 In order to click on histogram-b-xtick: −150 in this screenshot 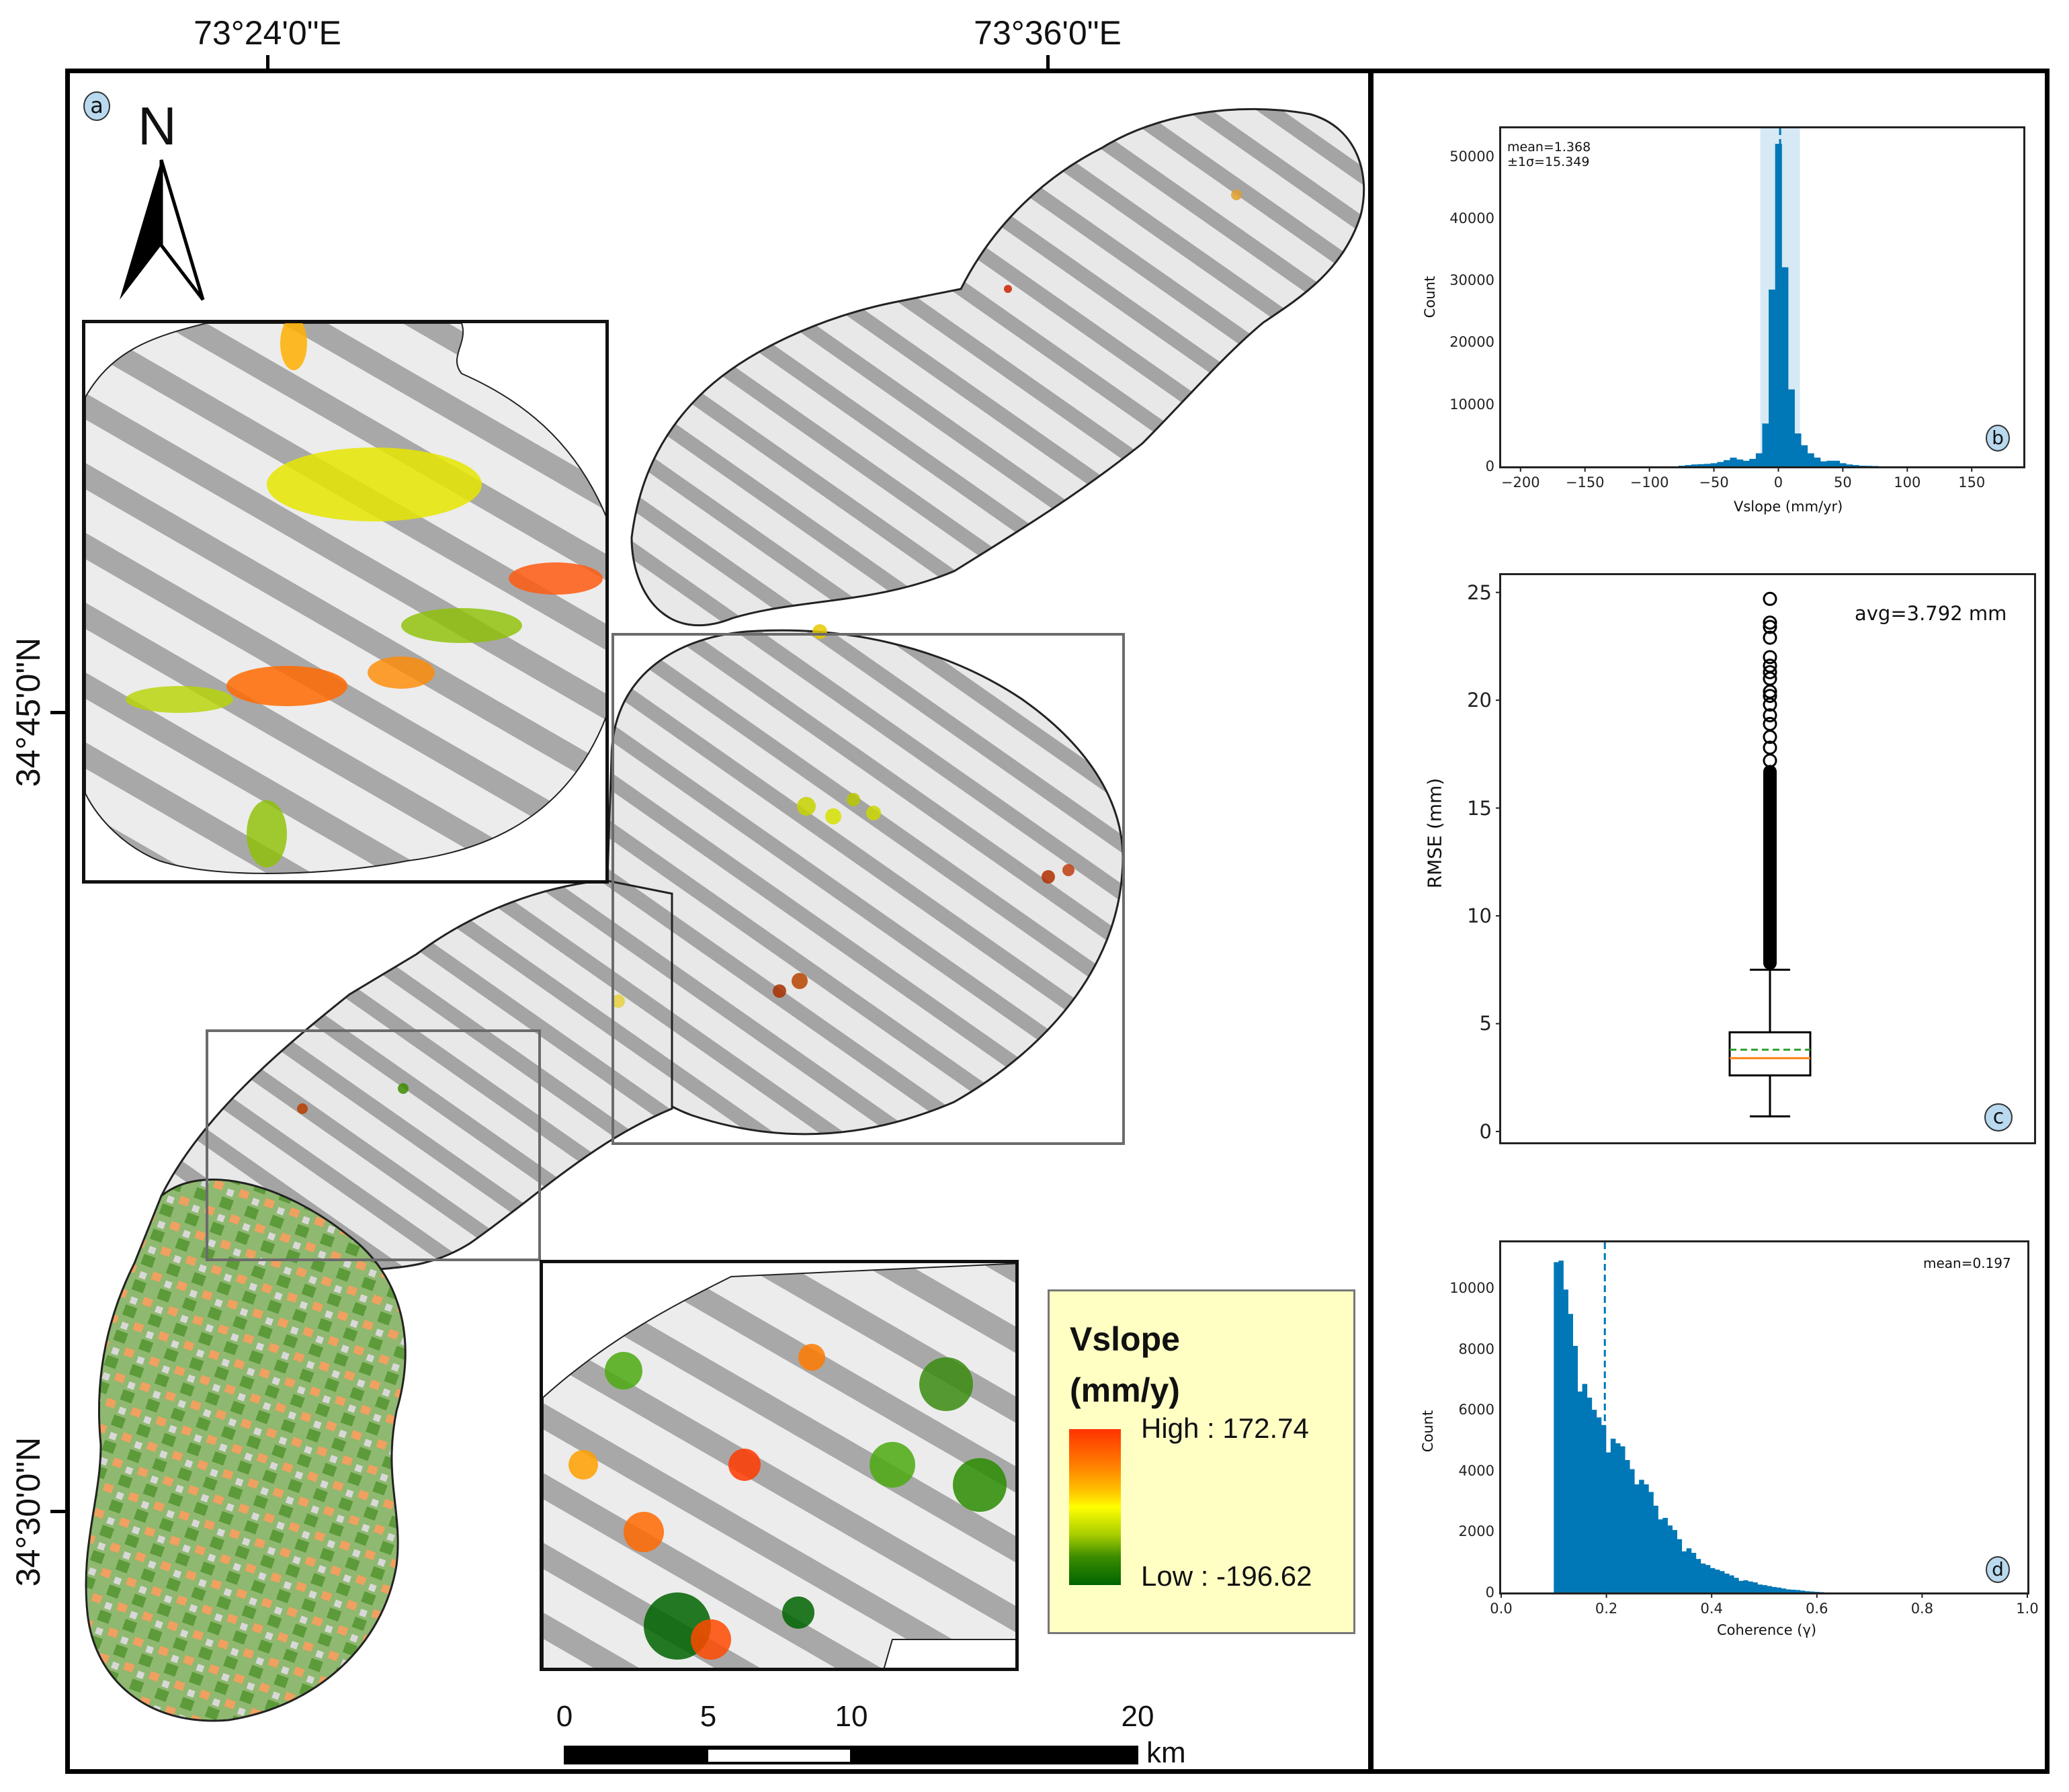, I will do `click(1585, 482)`.